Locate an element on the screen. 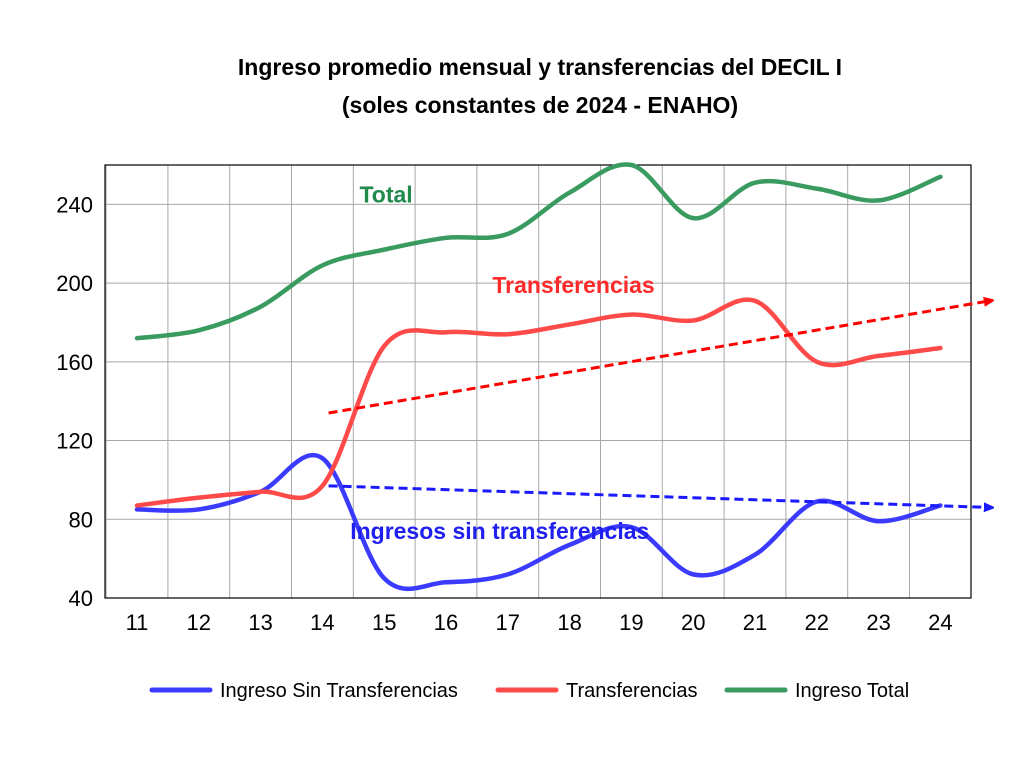 The height and width of the screenshot is (764, 1024). x-tick-label: 12 is located at coordinates (199, 622).